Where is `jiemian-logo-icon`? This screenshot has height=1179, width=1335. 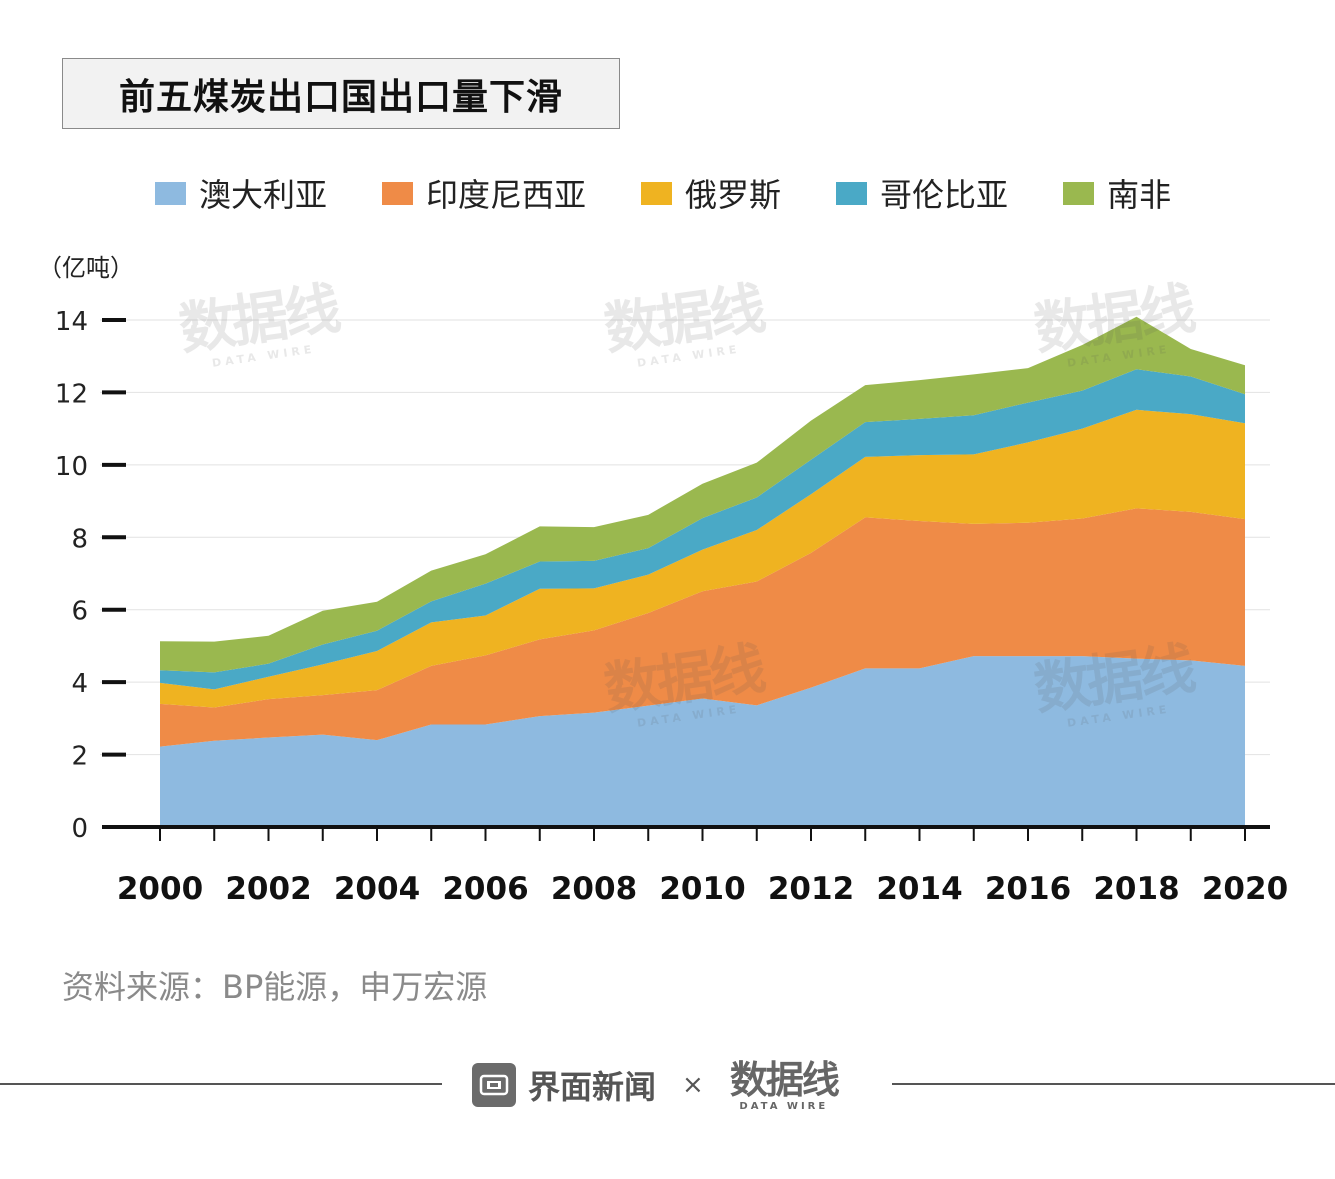
jiemian-logo-icon is located at coordinates (494, 1085).